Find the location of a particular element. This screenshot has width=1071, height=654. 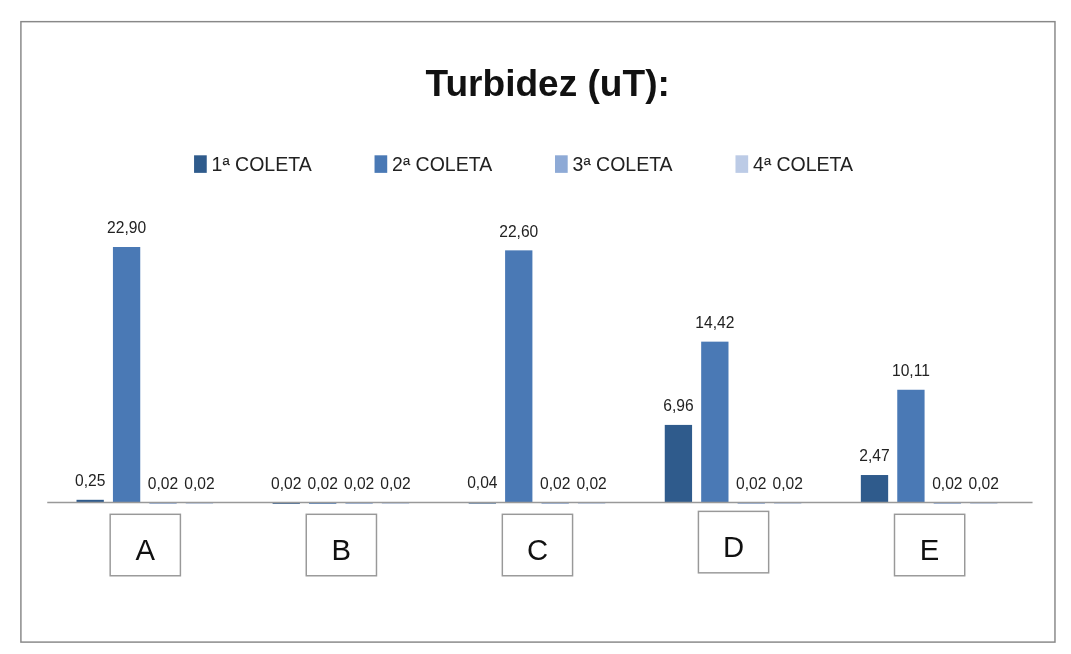

data-label: 0,04 is located at coordinates (482, 483).